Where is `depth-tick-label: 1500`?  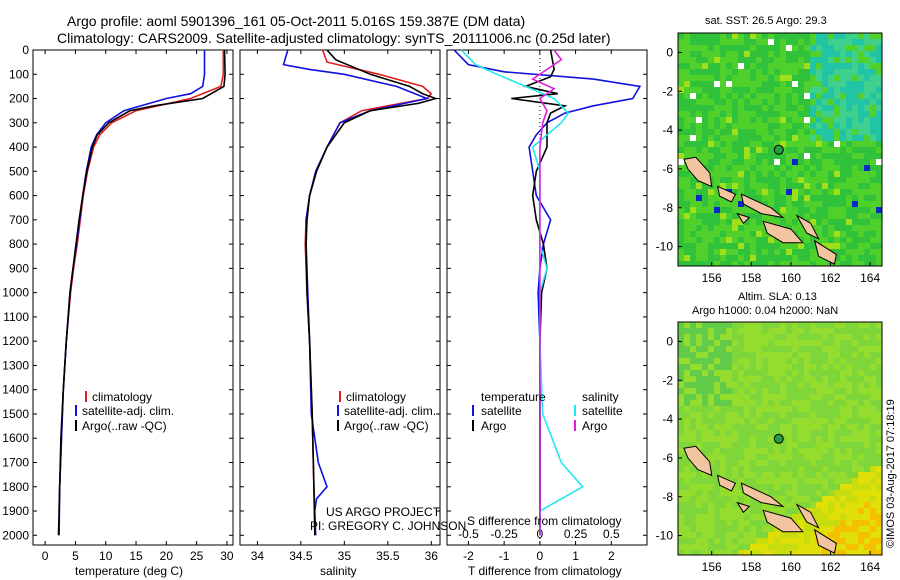 depth-tick-label: 1500 is located at coordinates (15, 414).